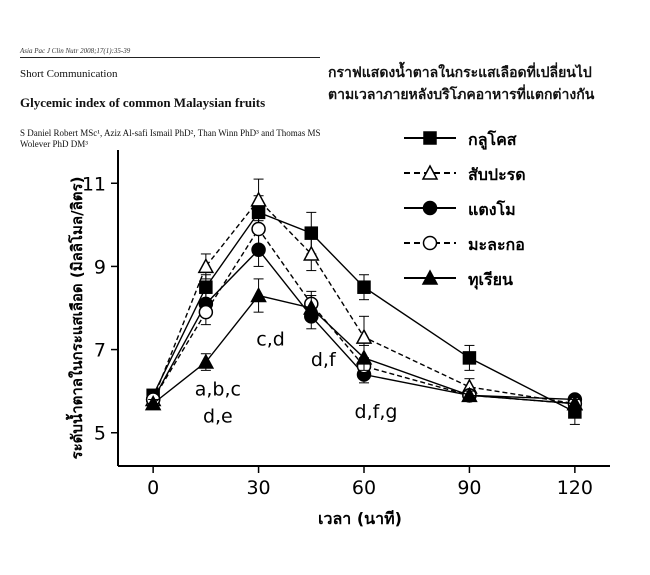 The width and height of the screenshot is (650, 575). I want to click on y-axis-title: ระดับน้ำตาลในกระแสเลือด (มิลลิโมล/ลิตร), so click(75, 318).